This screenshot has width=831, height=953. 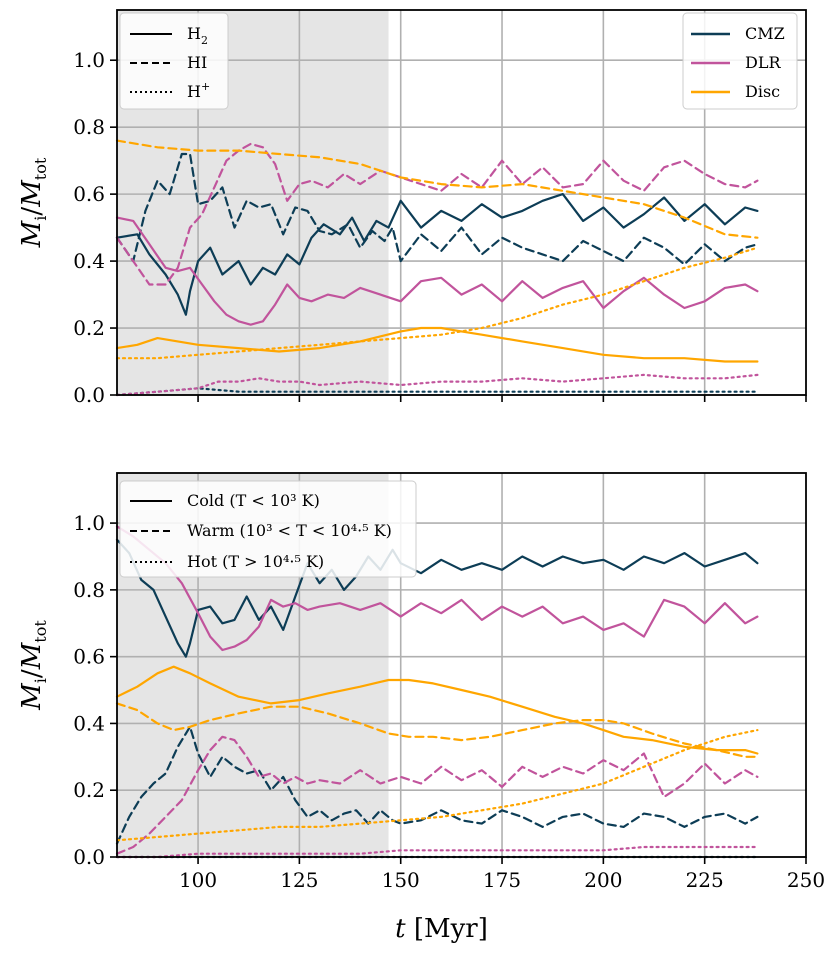 I want to click on legend-h2-label: H2, so click(x=197, y=35).